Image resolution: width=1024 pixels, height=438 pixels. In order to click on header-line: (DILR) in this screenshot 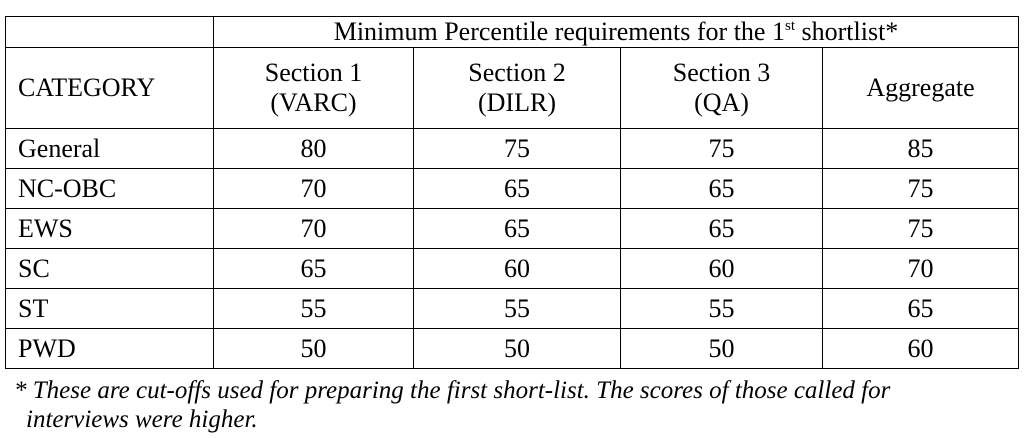, I will do `click(517, 102)`.